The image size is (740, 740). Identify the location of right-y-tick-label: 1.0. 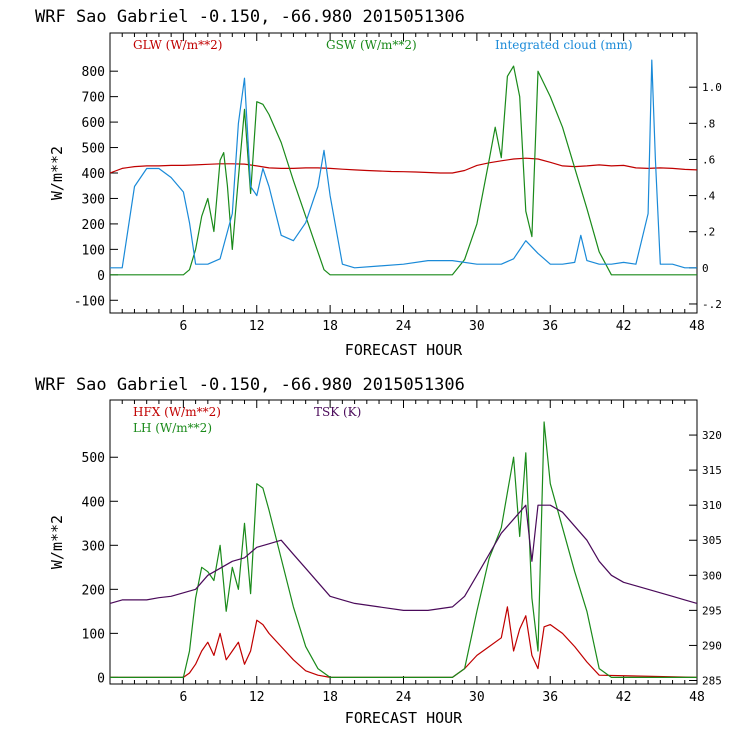
(712, 87).